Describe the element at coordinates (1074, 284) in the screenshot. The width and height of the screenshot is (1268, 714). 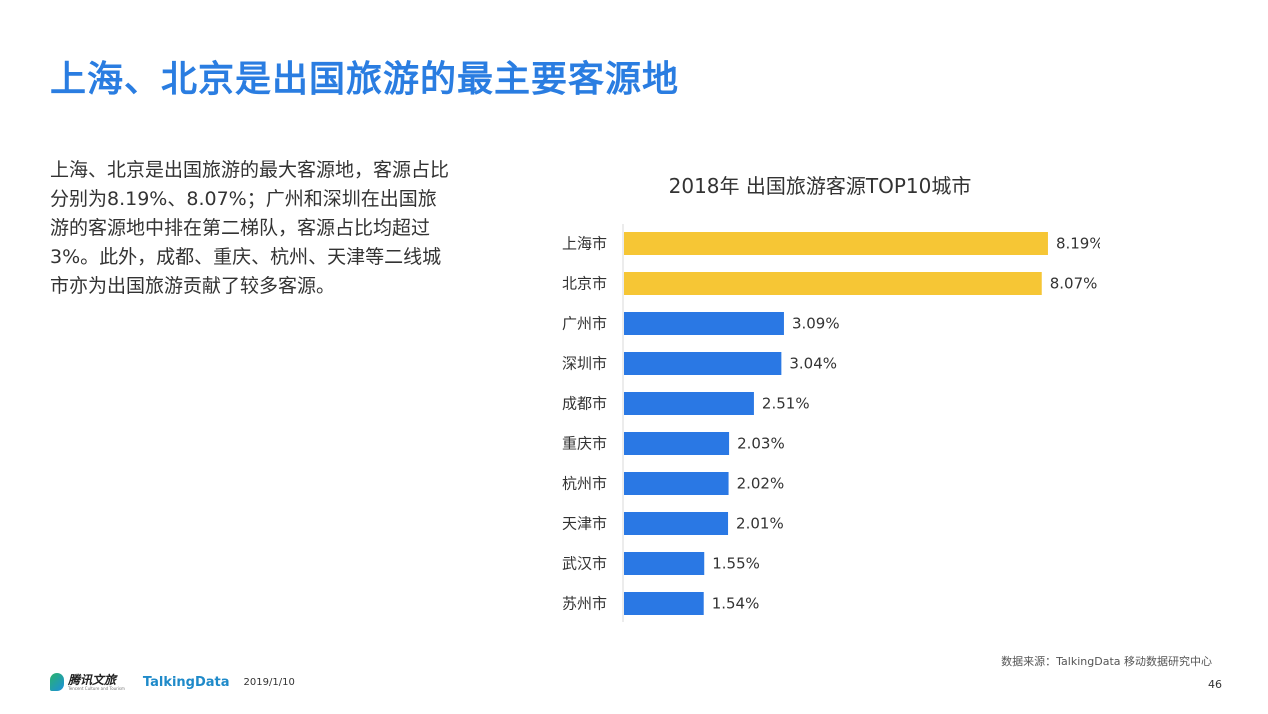
I see `value-label: 8.07%` at that location.